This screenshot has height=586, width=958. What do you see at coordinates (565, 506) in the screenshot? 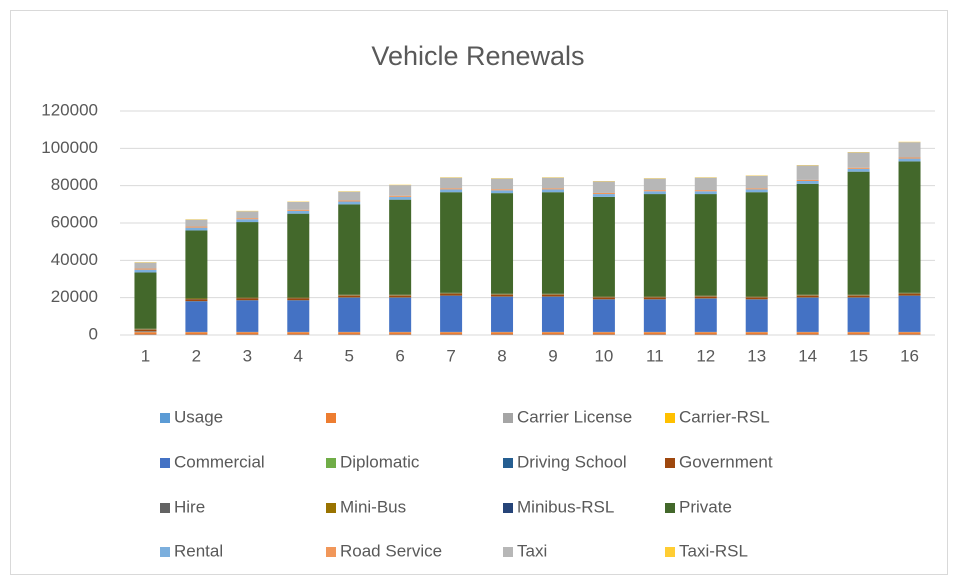
I see `legend-label: Minibus-RSL` at bounding box center [565, 506].